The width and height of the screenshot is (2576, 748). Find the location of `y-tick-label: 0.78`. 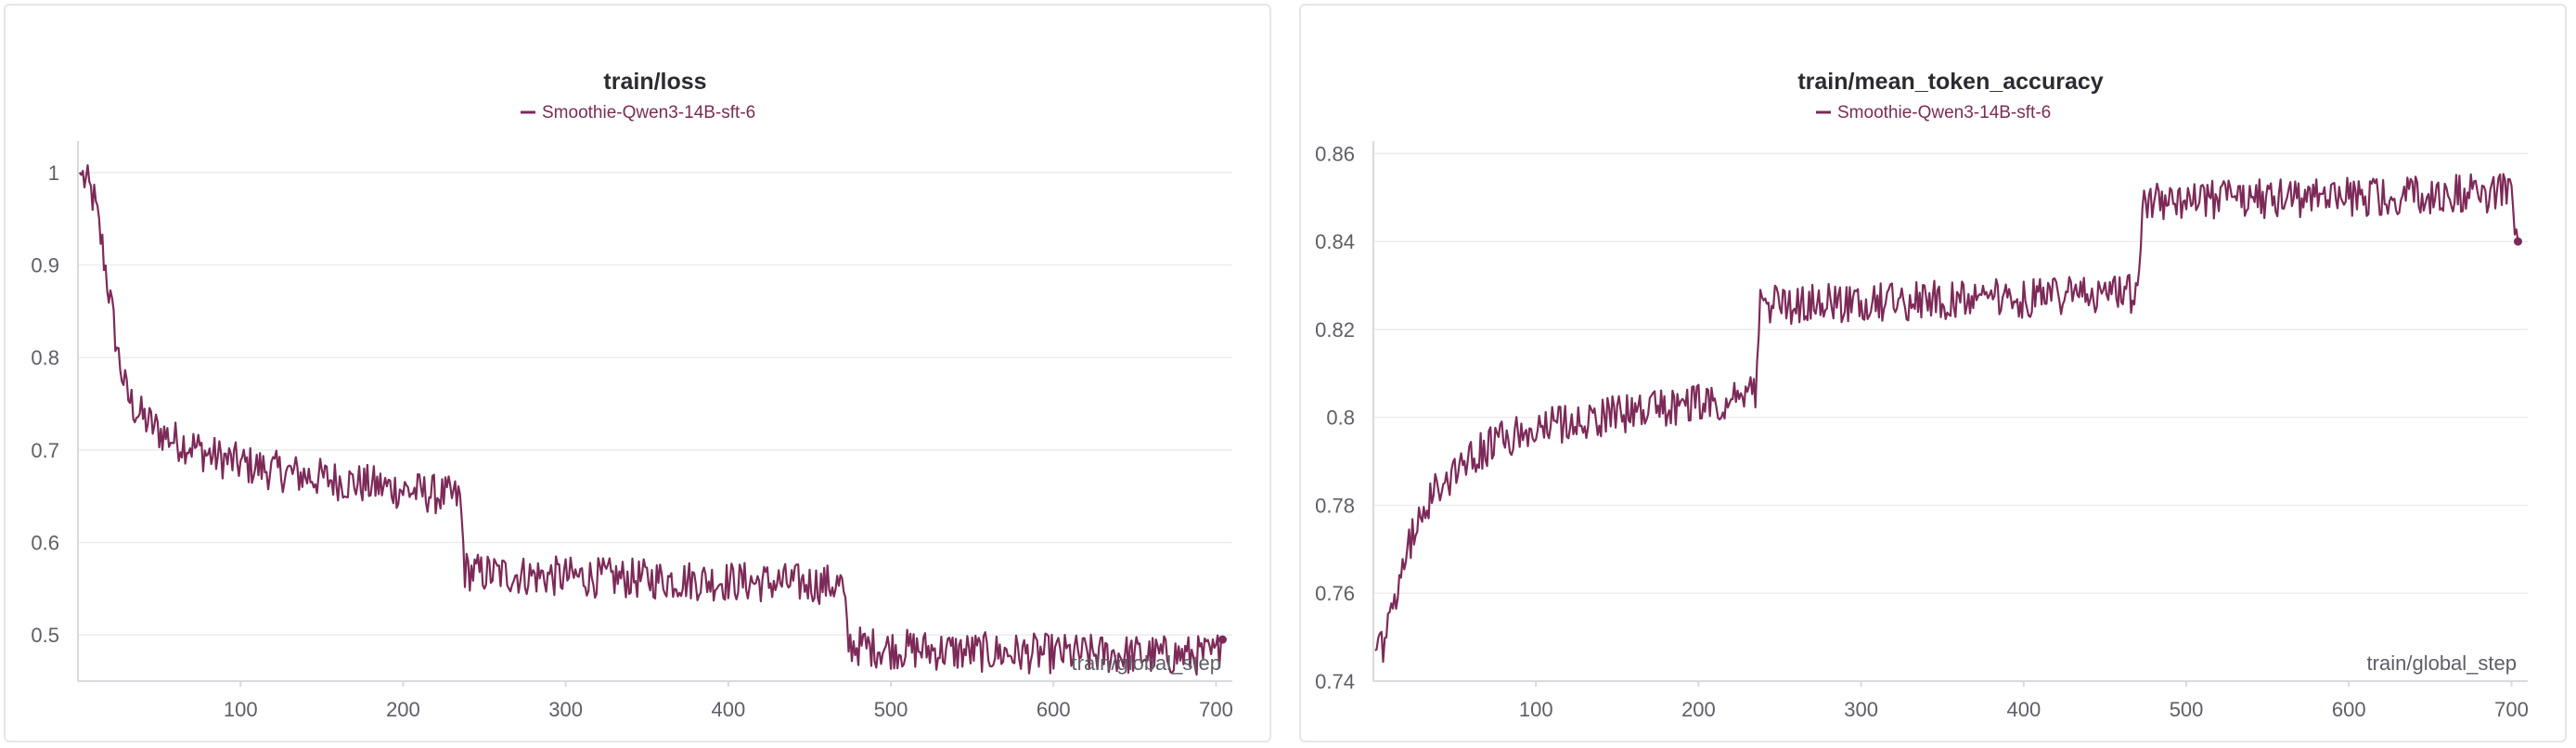

y-tick-label: 0.78 is located at coordinates (1335, 506).